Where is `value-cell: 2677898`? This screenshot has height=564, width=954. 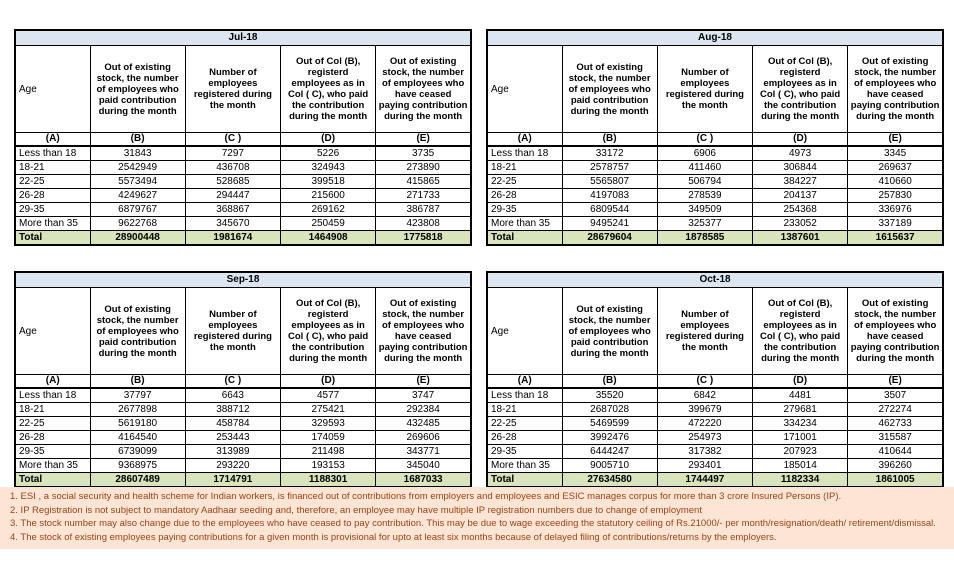
value-cell: 2677898 is located at coordinates (137, 409).